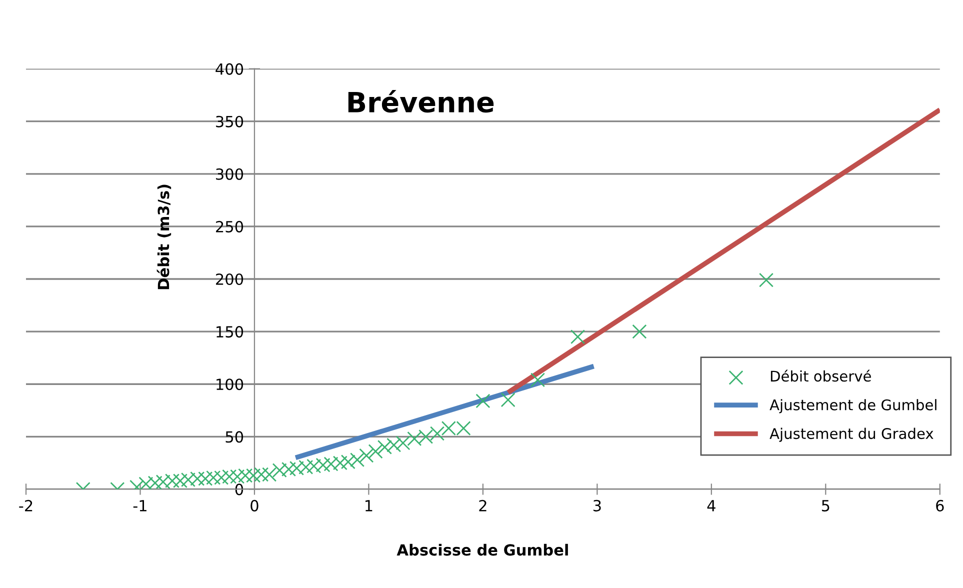 This screenshot has height=588, width=963. I want to click on y-tick-label: 200, so click(230, 279).